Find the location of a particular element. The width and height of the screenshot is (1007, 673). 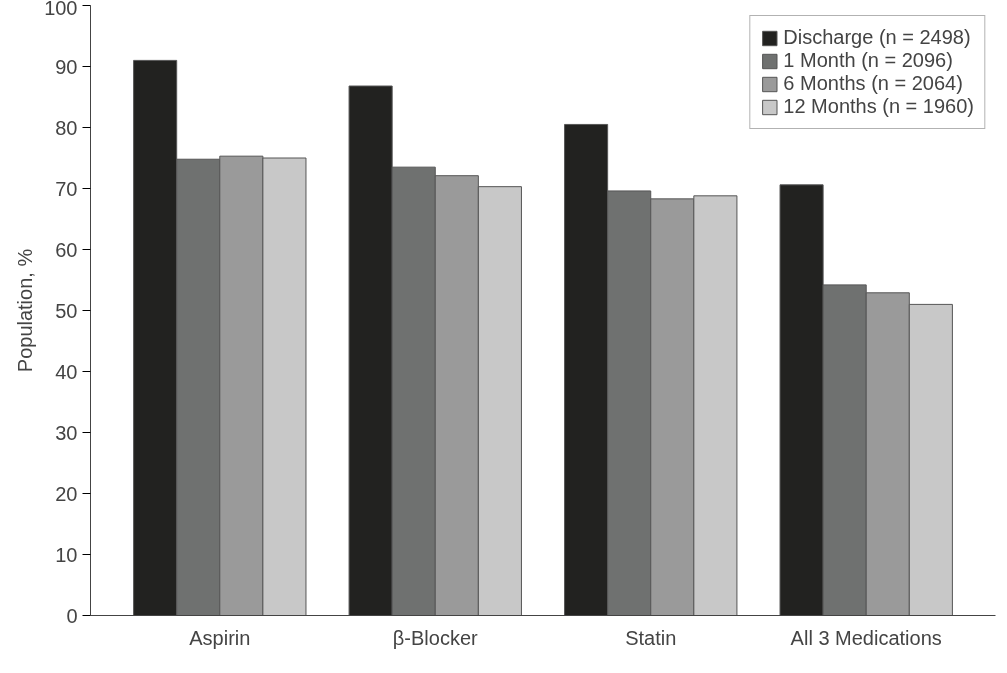

y-tick-label: 80 is located at coordinates (66, 127).